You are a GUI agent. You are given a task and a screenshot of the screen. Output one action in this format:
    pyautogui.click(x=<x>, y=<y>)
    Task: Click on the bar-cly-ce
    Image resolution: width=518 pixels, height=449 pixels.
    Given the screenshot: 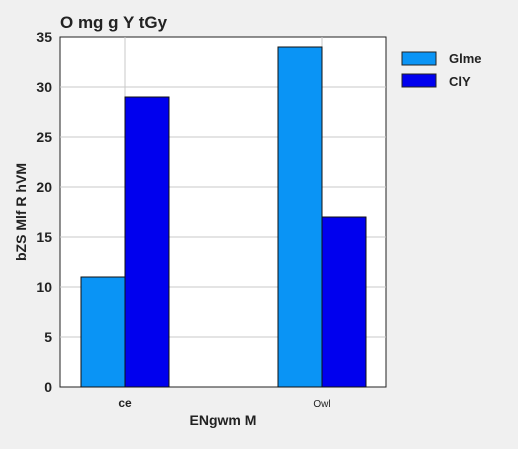 What is the action you would take?
    pyautogui.click(x=147, y=242)
    